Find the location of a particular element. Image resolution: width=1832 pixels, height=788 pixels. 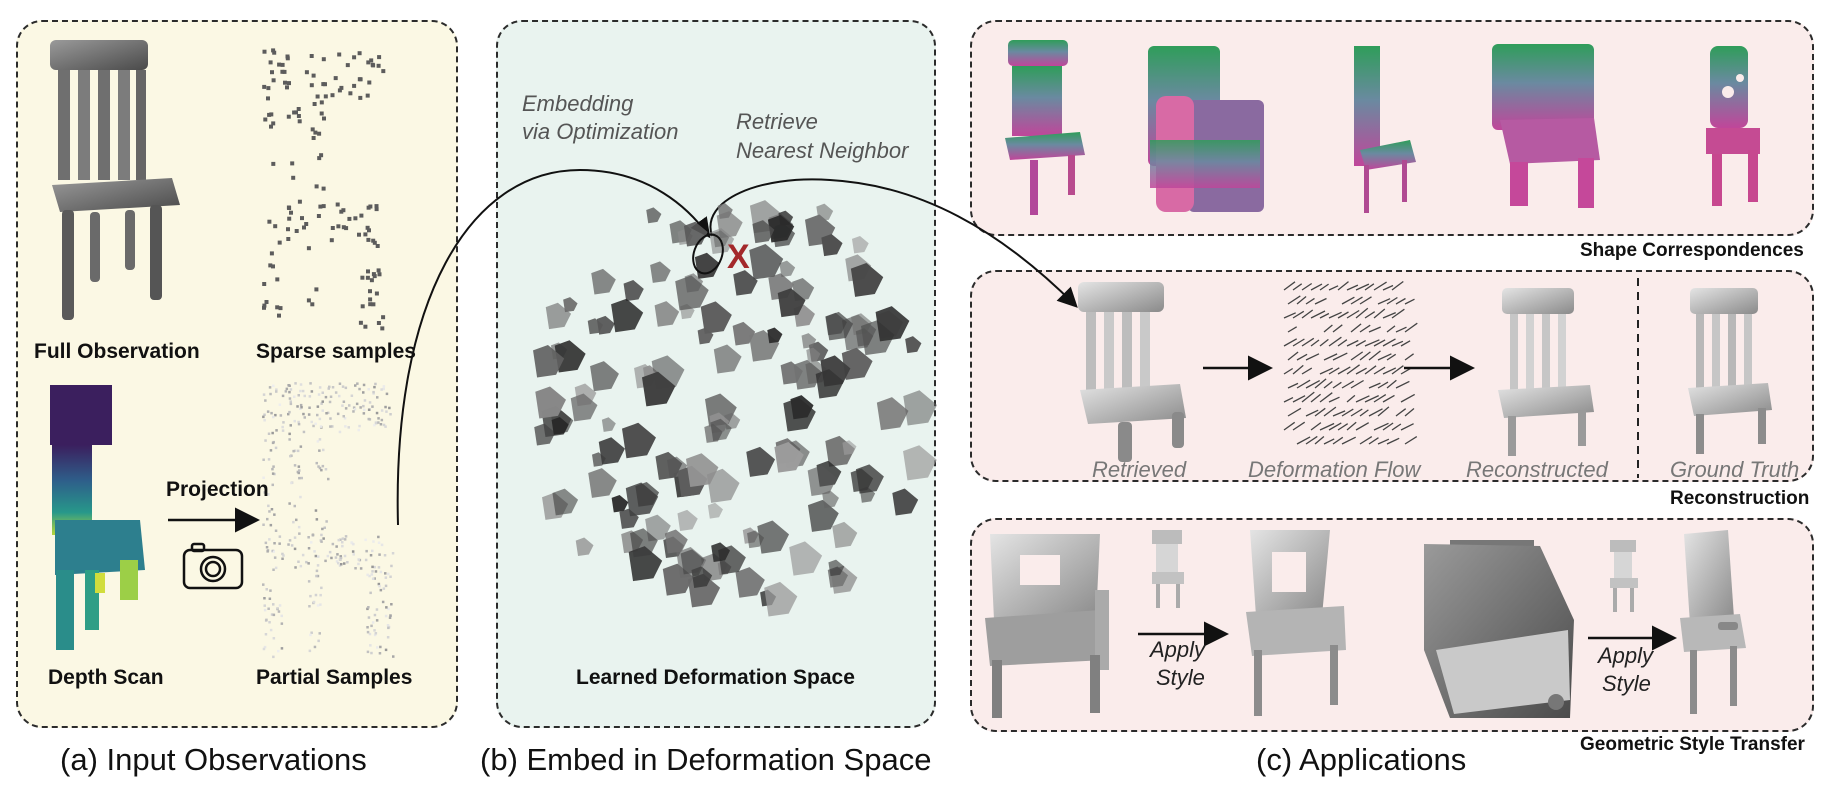

depth-scan-image is located at coordinates (97, 517).